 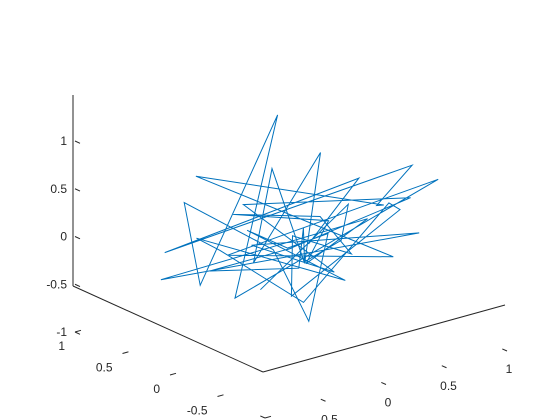 I want to click on y-tick-label: 1, so click(x=61, y=346).